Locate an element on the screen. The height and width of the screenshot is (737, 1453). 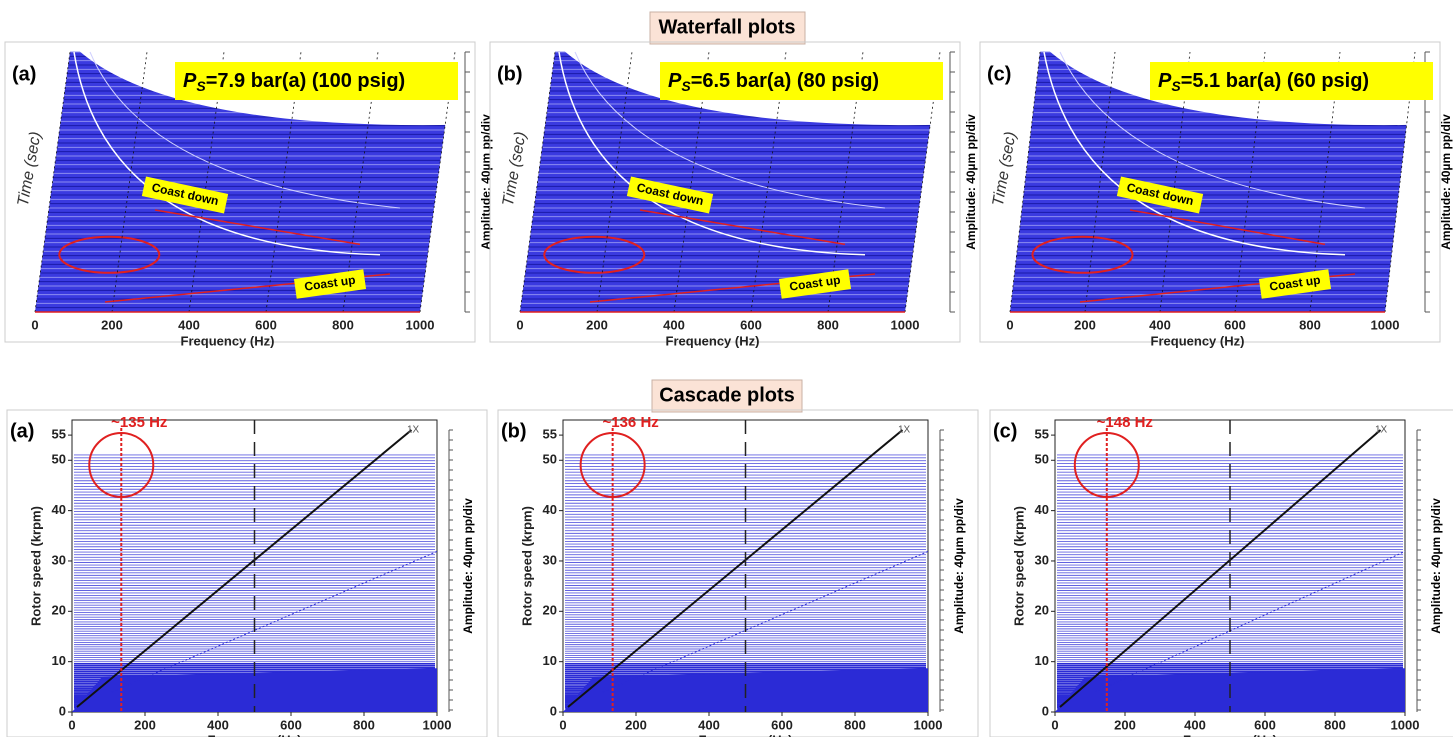
pressure-text: =6.5 bar(a) (80 psig) is located at coordinates (785, 81).